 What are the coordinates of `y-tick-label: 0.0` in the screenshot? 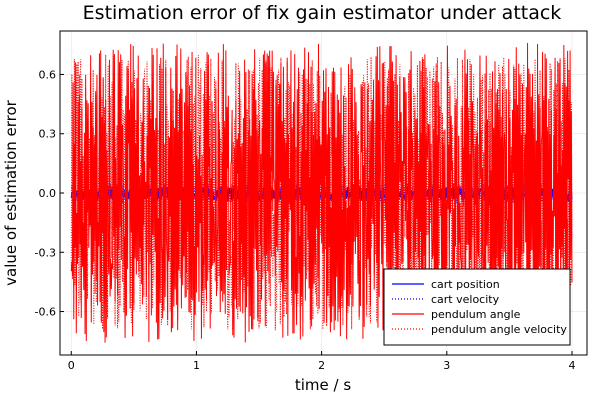 It's located at (48, 193).